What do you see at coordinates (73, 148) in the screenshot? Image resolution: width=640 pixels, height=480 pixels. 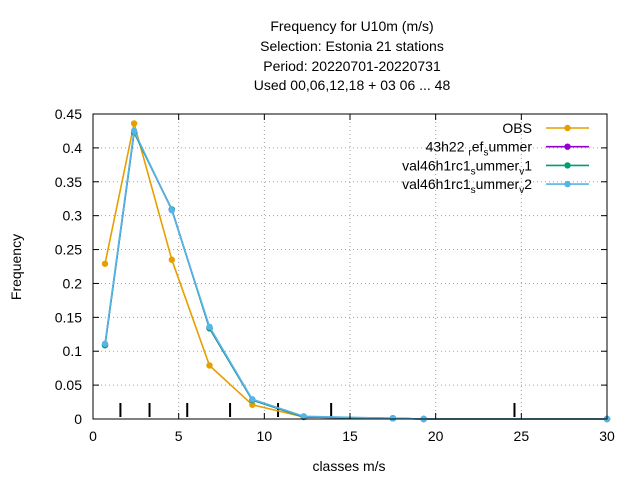 I see `y-tick-label: 0.4` at bounding box center [73, 148].